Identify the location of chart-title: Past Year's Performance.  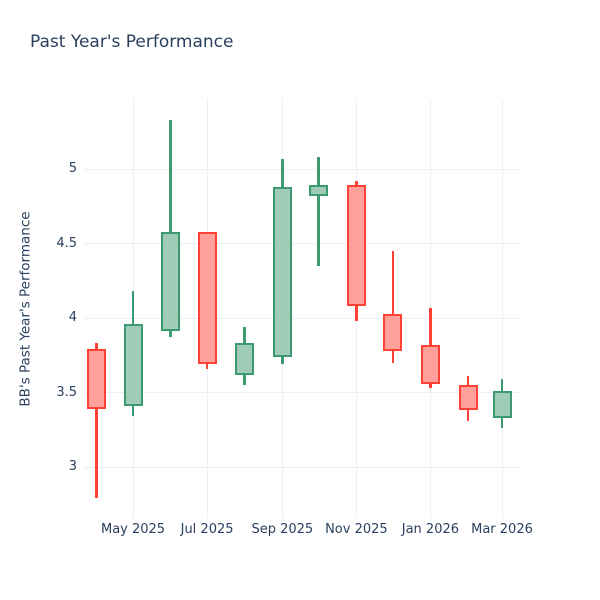
(132, 42).